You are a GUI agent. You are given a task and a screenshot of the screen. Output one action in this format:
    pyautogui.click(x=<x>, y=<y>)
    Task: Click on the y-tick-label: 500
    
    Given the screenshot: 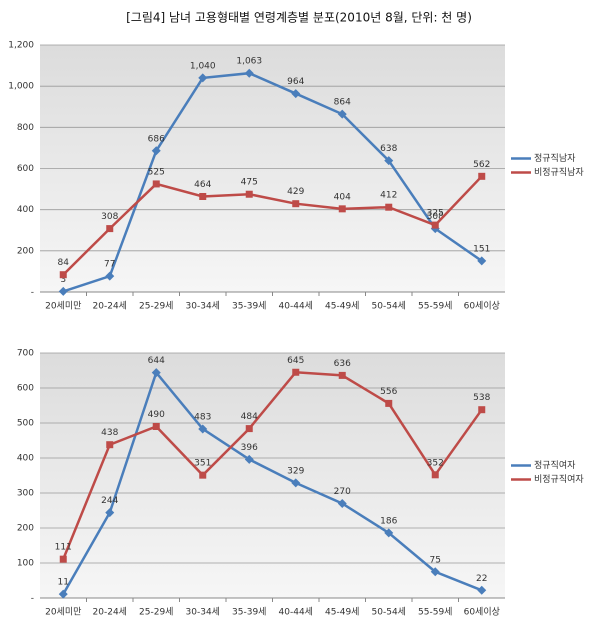 What is the action you would take?
    pyautogui.click(x=25, y=424)
    